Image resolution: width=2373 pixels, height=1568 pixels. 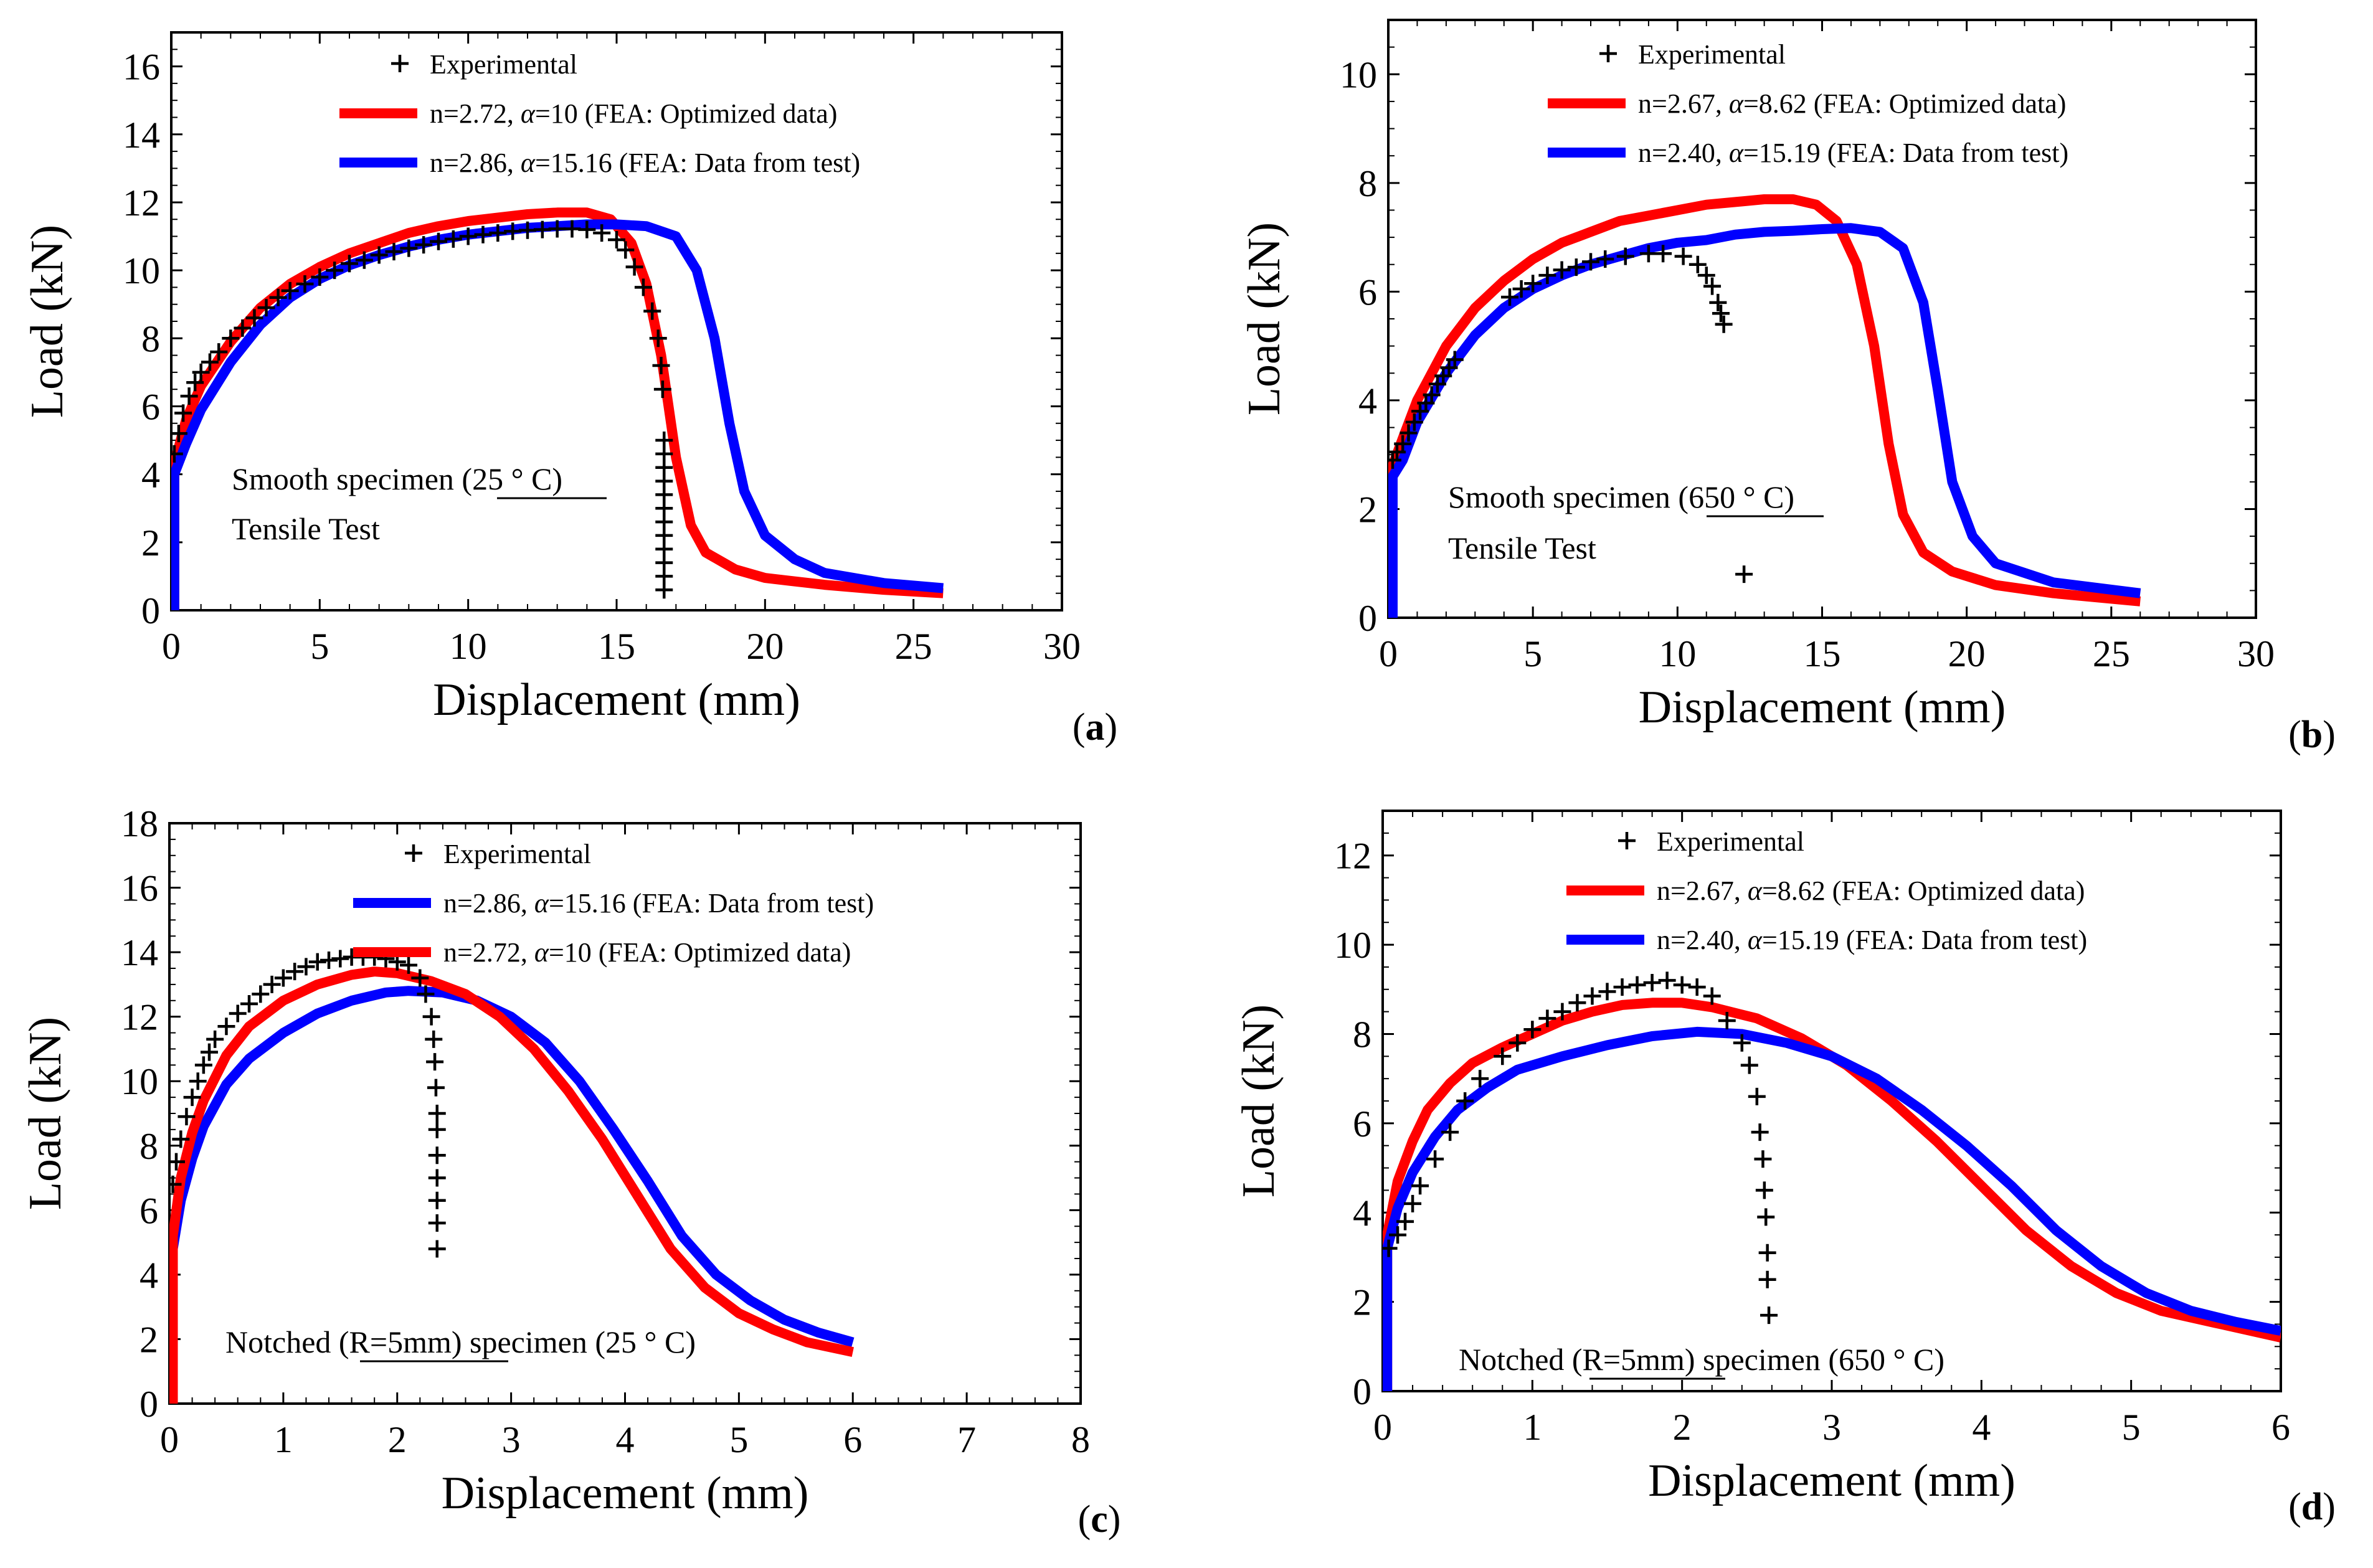 What do you see at coordinates (2312, 735) in the screenshot?
I see `panel-label-letter: b` at bounding box center [2312, 735].